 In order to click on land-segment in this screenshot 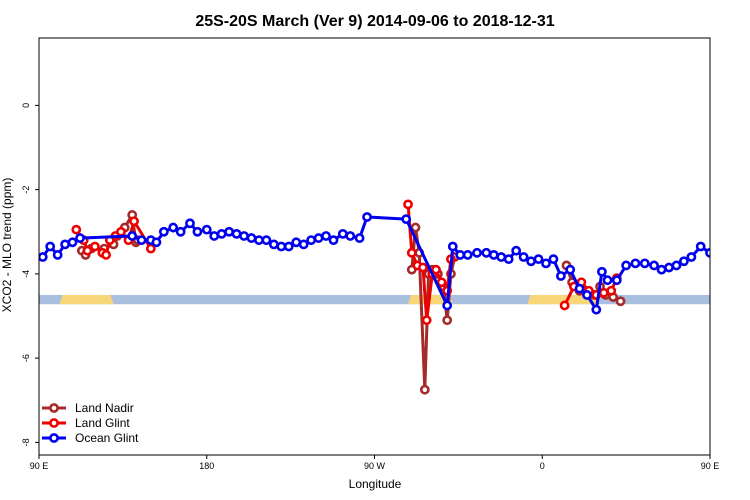, I will do `click(86, 299)`.